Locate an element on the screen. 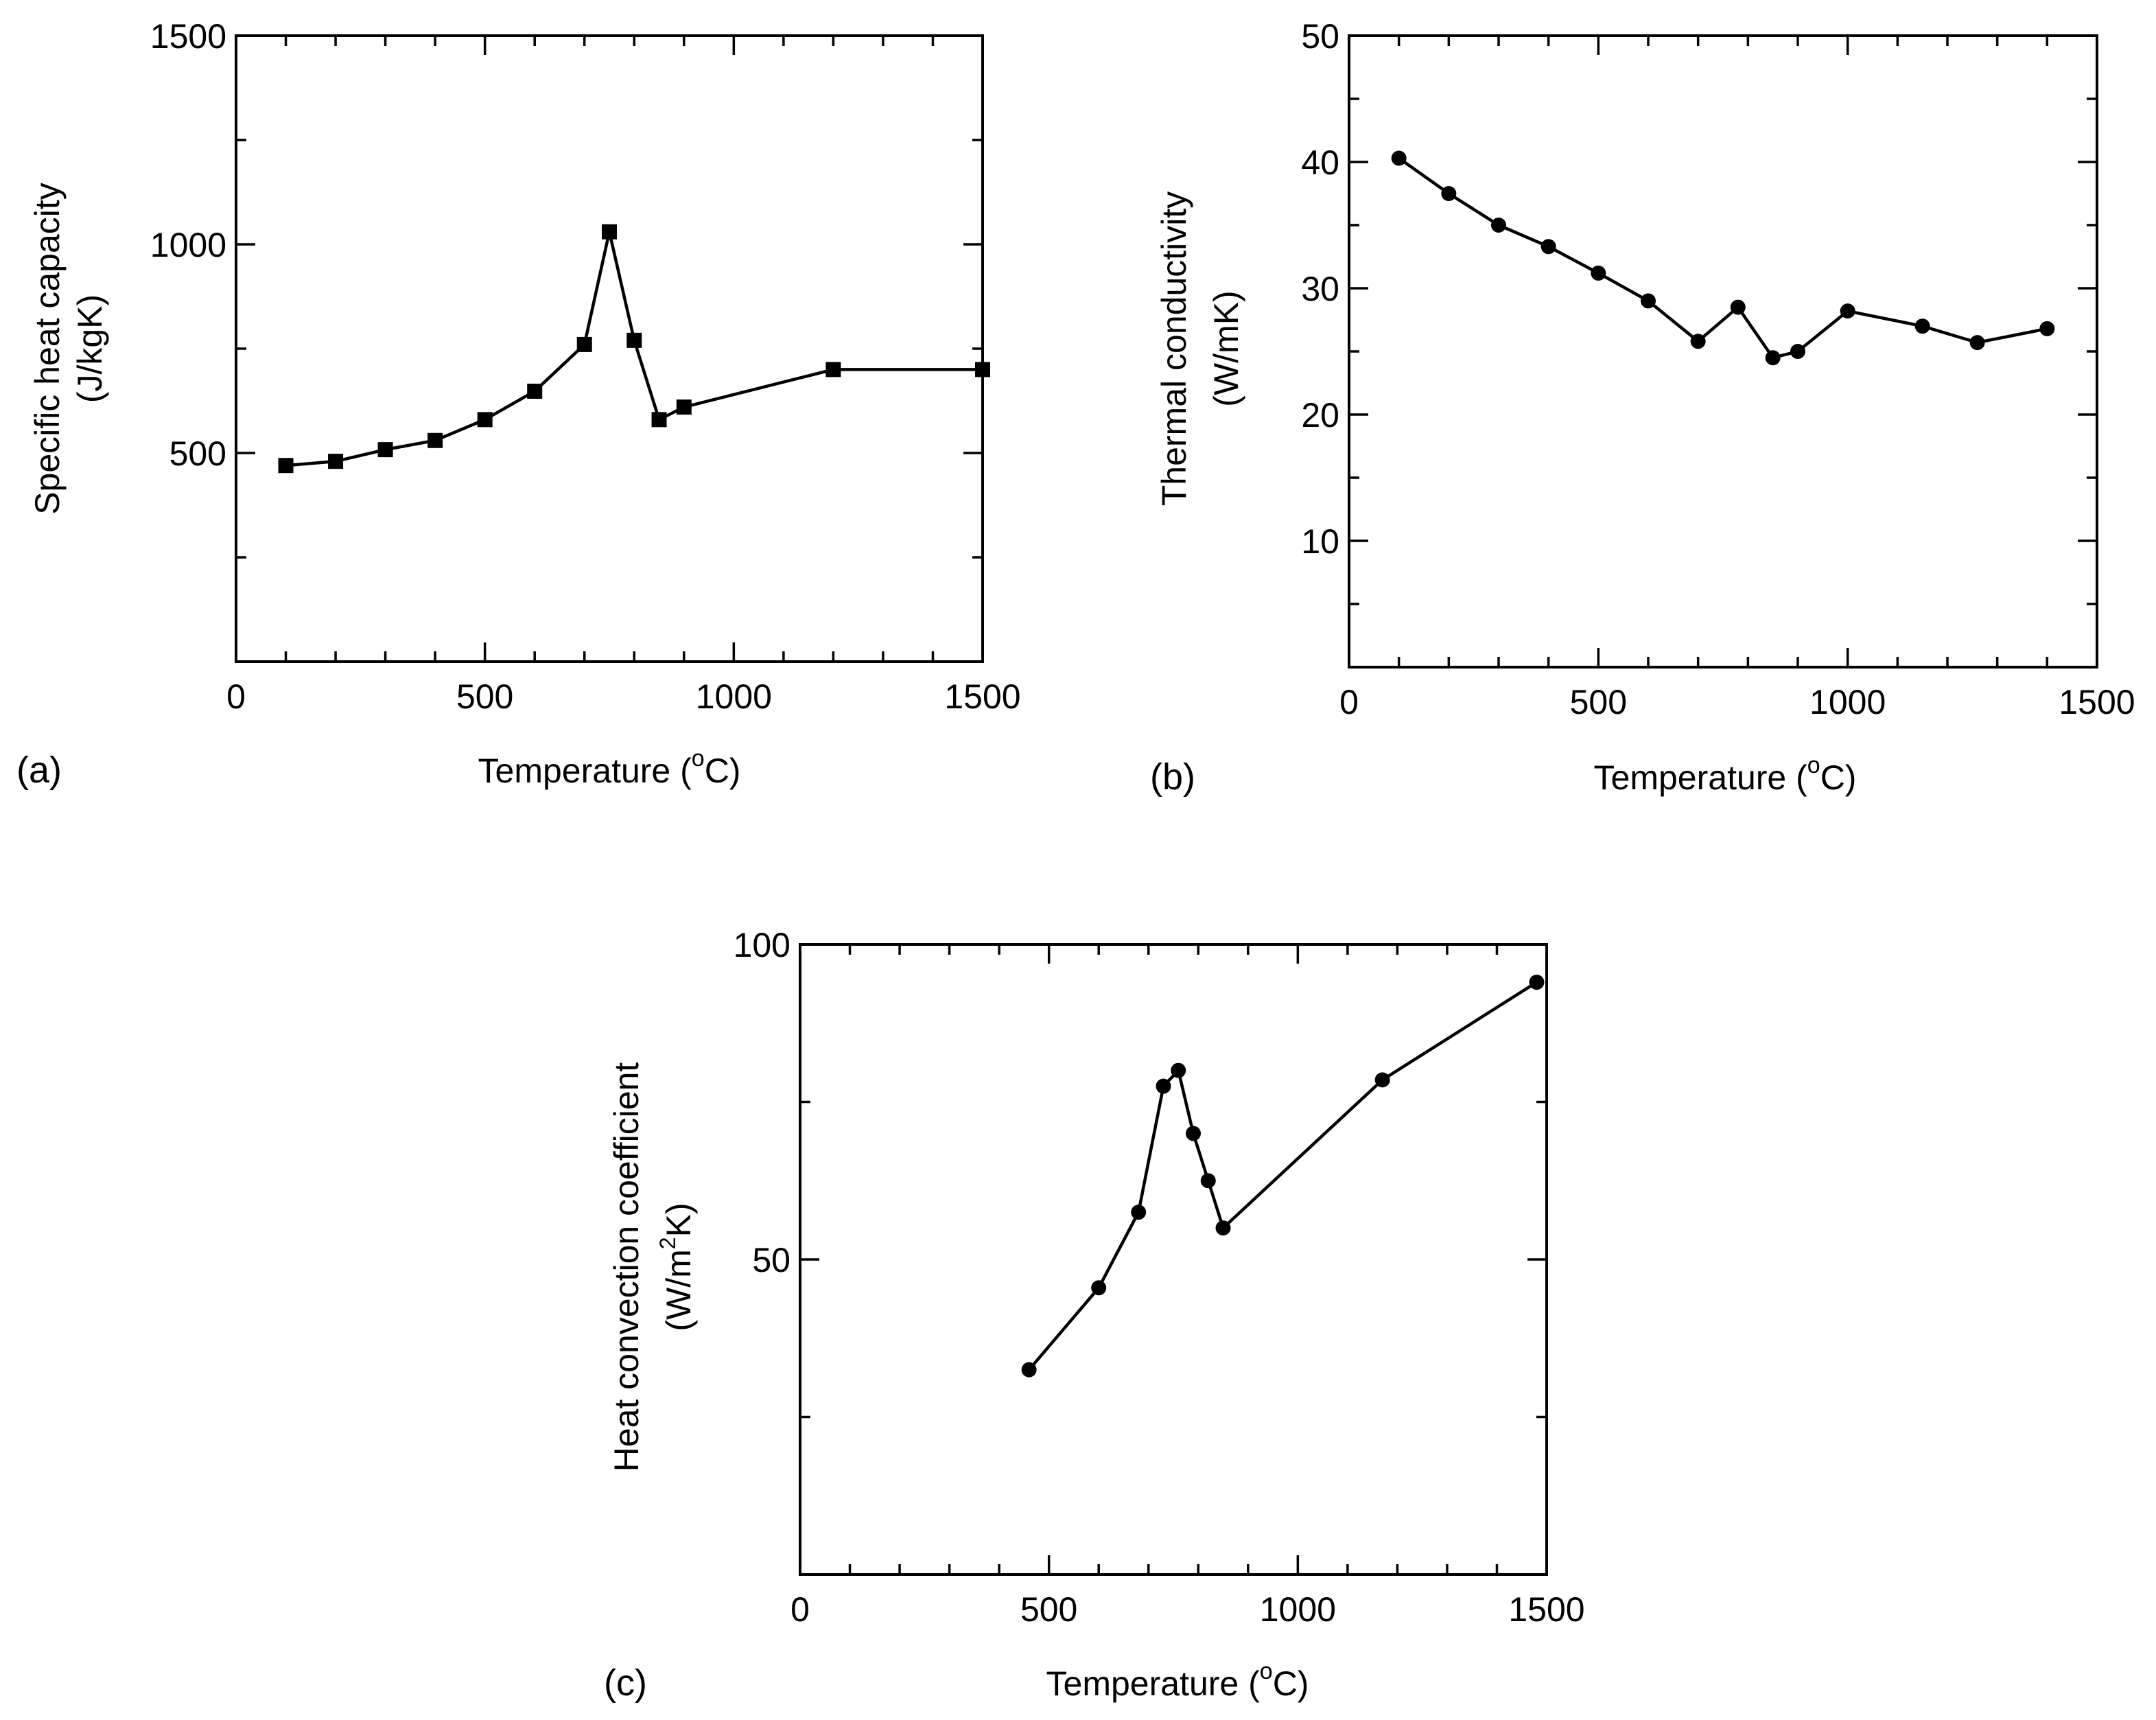 Image resolution: width=2156 pixels, height=1720 pixels. y-tick-labels: 500 1000 1500 is located at coordinates (188, 245).